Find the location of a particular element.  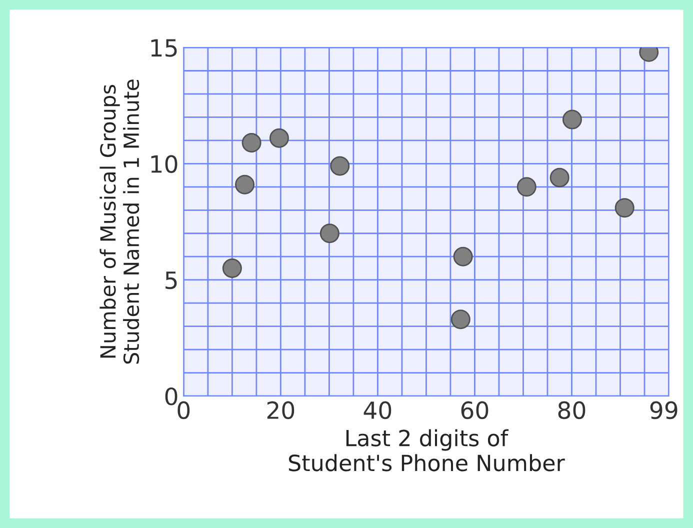

y-tick-label: 0 is located at coordinates (171, 396).